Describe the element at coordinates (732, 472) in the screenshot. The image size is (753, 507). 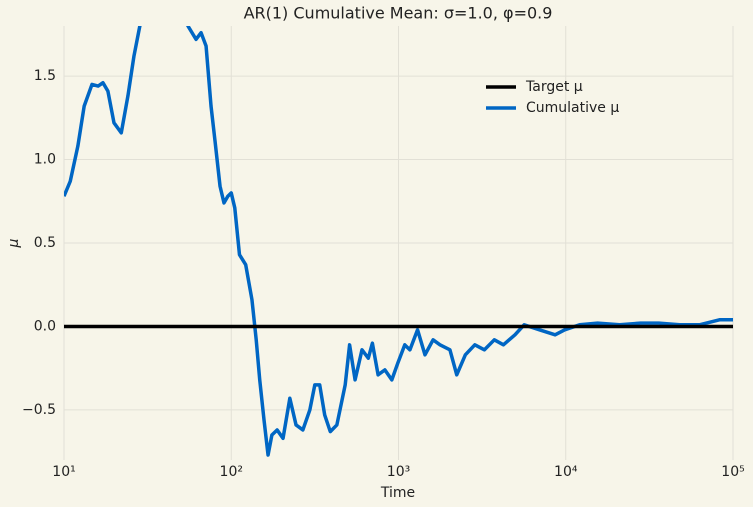
I see `x-tick-label: 10⁵` at that location.